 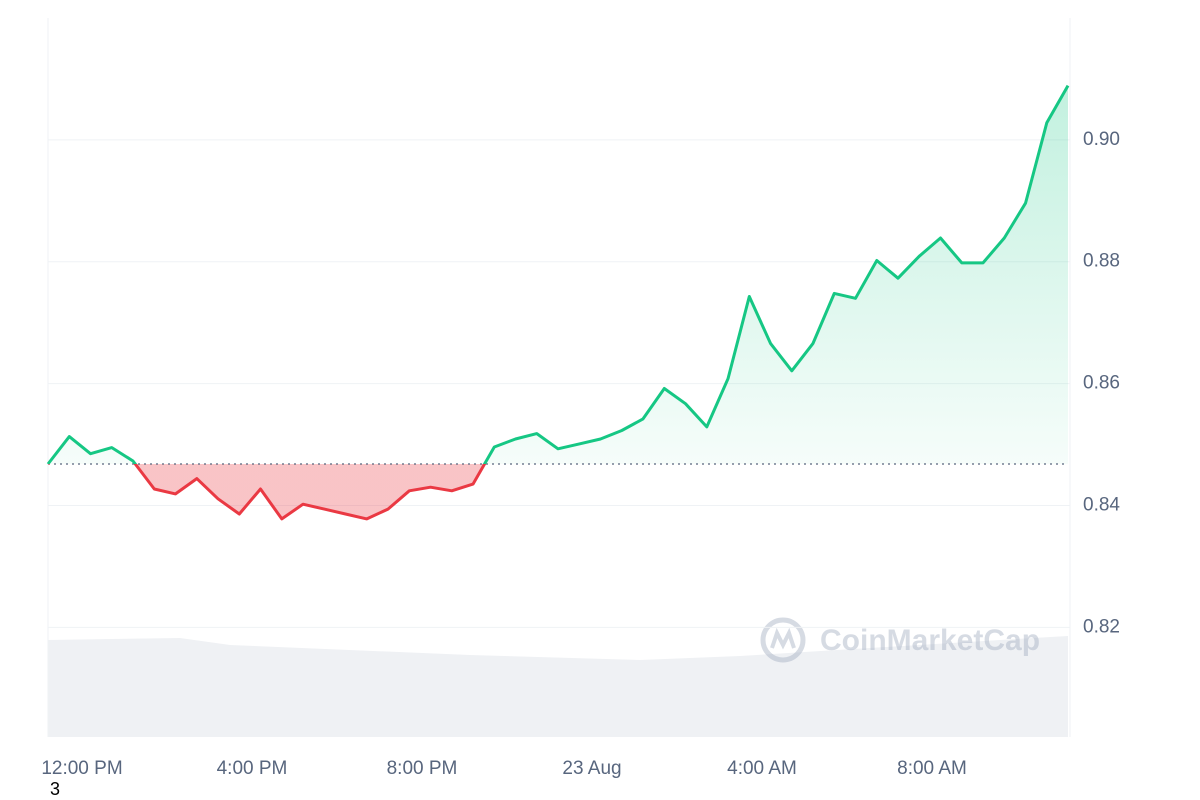 I want to click on watermark: CoinMarketCap, so click(x=900, y=640).